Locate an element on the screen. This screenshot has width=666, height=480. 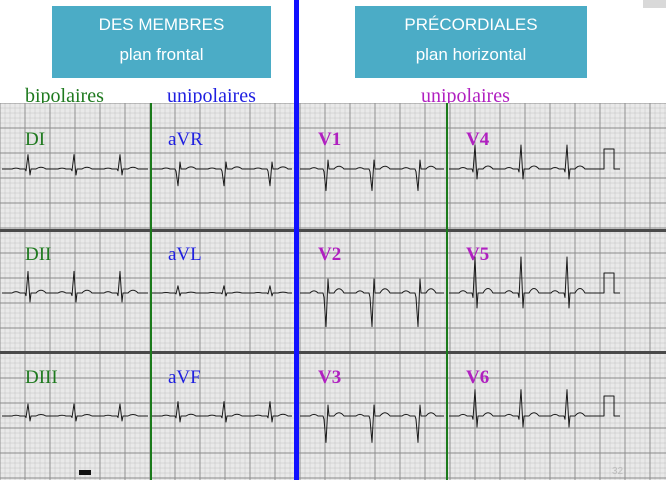
precordial-leads-subtitle: plan horizontal is located at coordinates (471, 54).